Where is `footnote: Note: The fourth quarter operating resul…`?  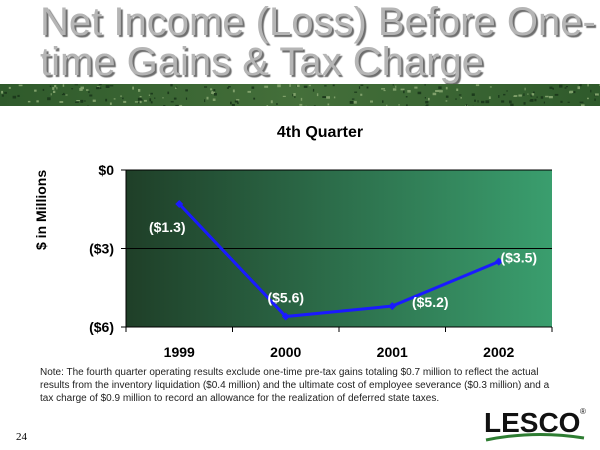 footnote: Note: The fourth quarter operating resul… is located at coordinates (295, 385).